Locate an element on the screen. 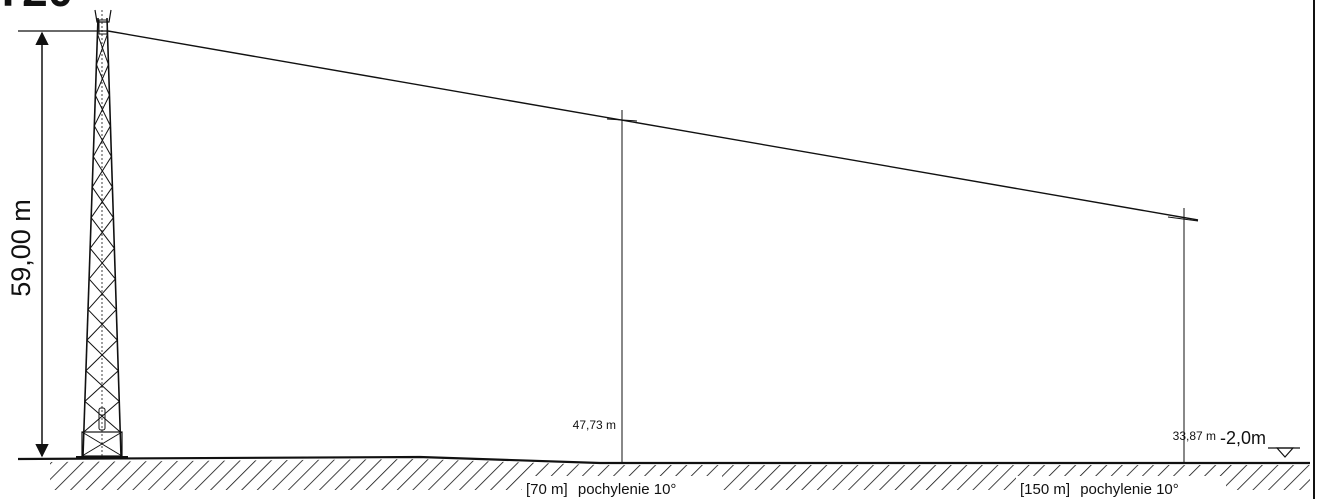 Image resolution: width=1320 pixels, height=499 pixels. point-2-height-label: 33,87 m is located at coordinates (1194, 436).